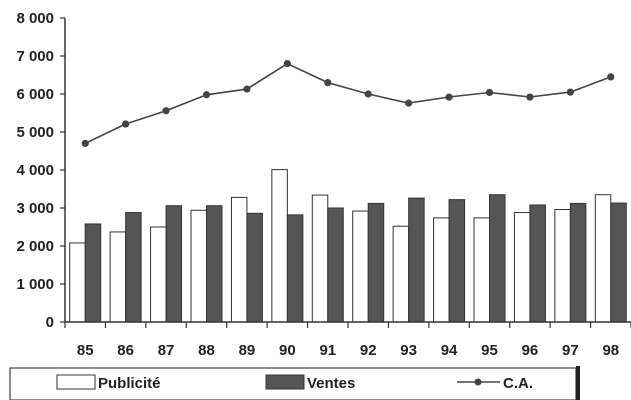  What do you see at coordinates (368, 350) in the screenshot?
I see `x-tick-label: 92` at bounding box center [368, 350].